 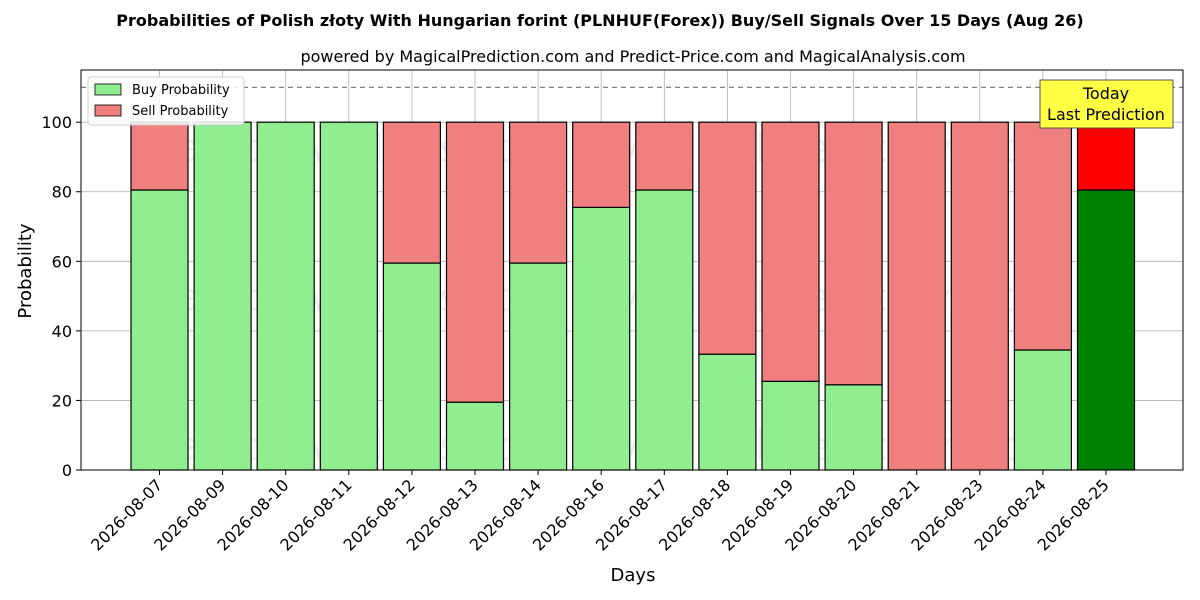 What do you see at coordinates (1106, 114) in the screenshot?
I see `annotation-line2: Last Prediction` at bounding box center [1106, 114].